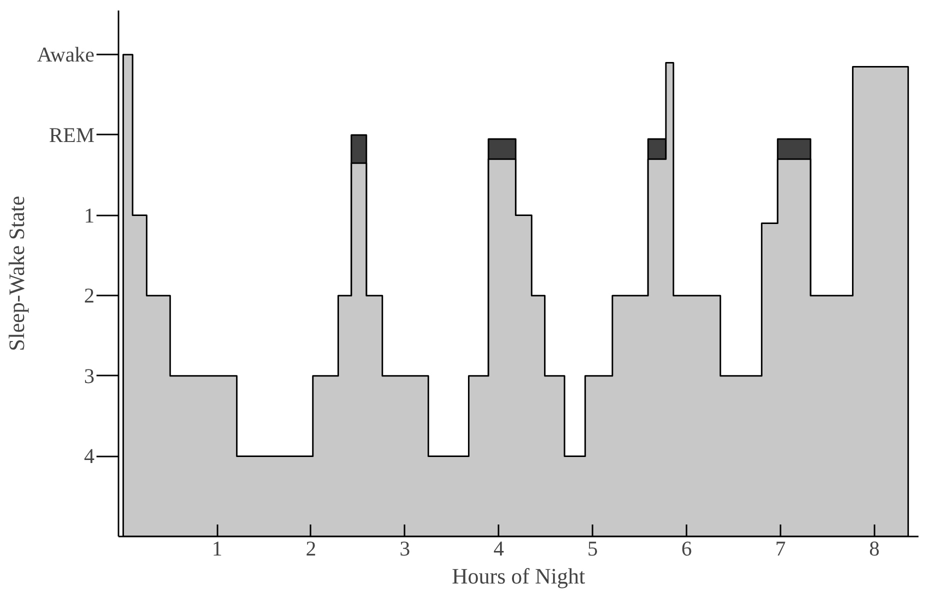 This screenshot has width=928, height=591. I want to click on x-tick-label: 3, so click(405, 548).